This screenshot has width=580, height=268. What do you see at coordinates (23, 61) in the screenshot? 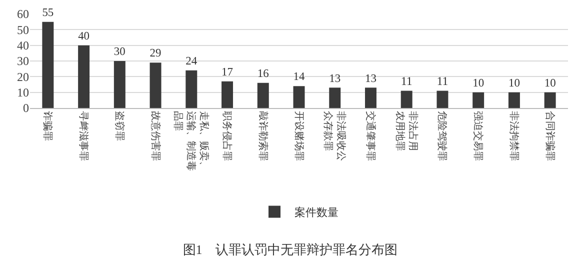
I see `y-tick-label: 30` at bounding box center [23, 61].